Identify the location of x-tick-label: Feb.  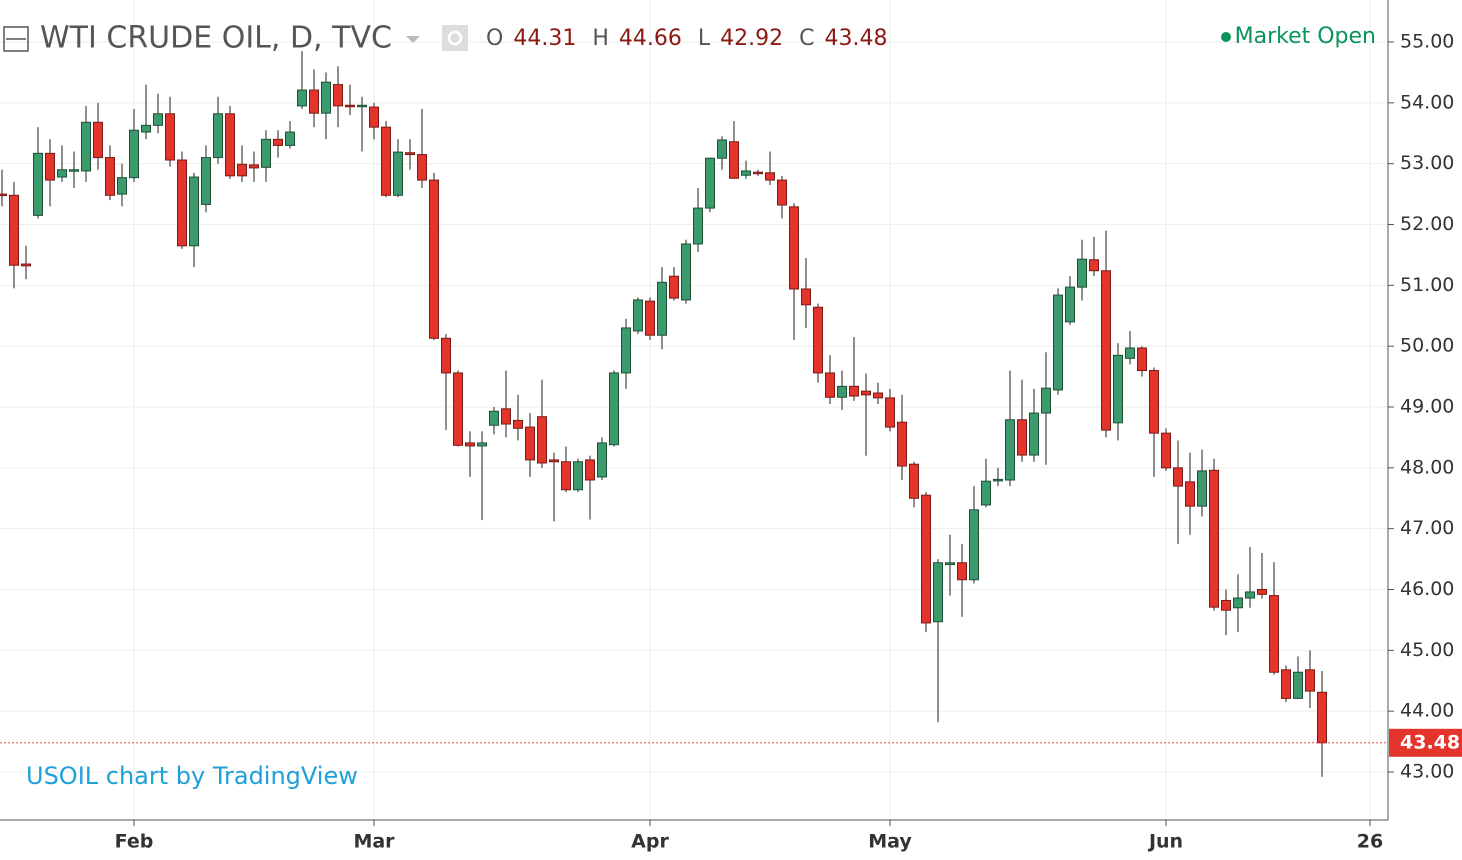
(134, 842).